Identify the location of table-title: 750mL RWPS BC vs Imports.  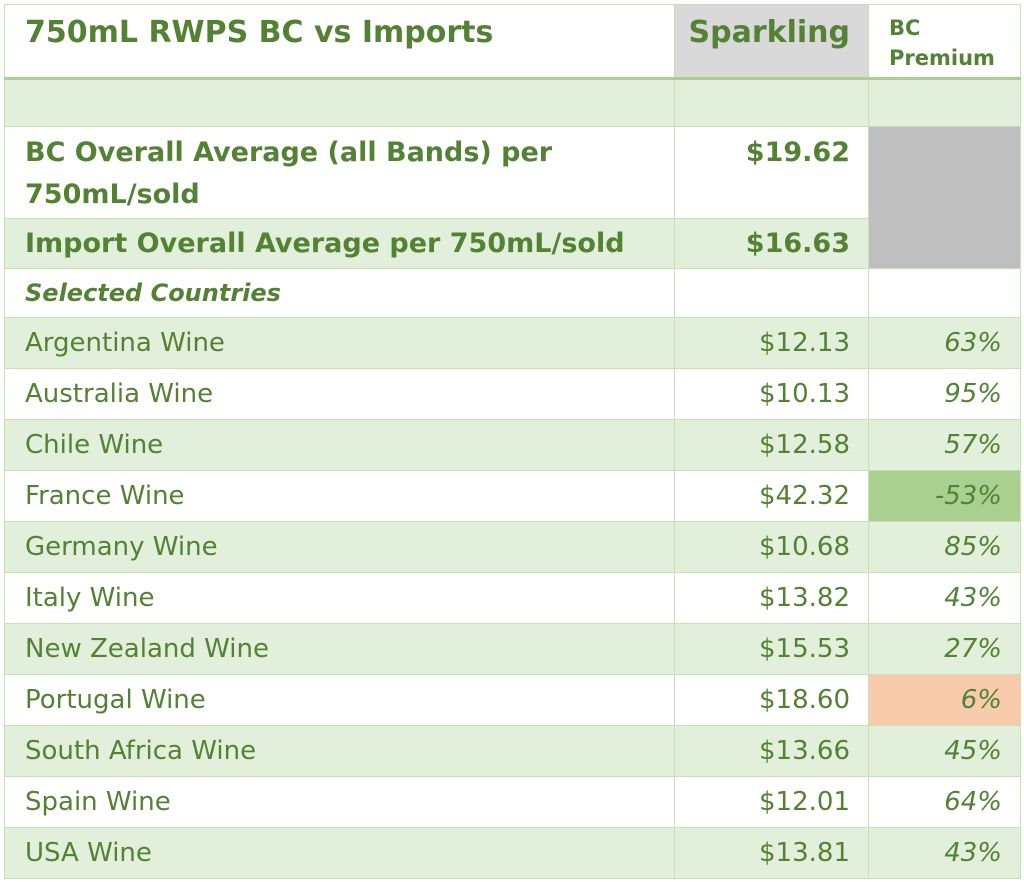
(339, 42).